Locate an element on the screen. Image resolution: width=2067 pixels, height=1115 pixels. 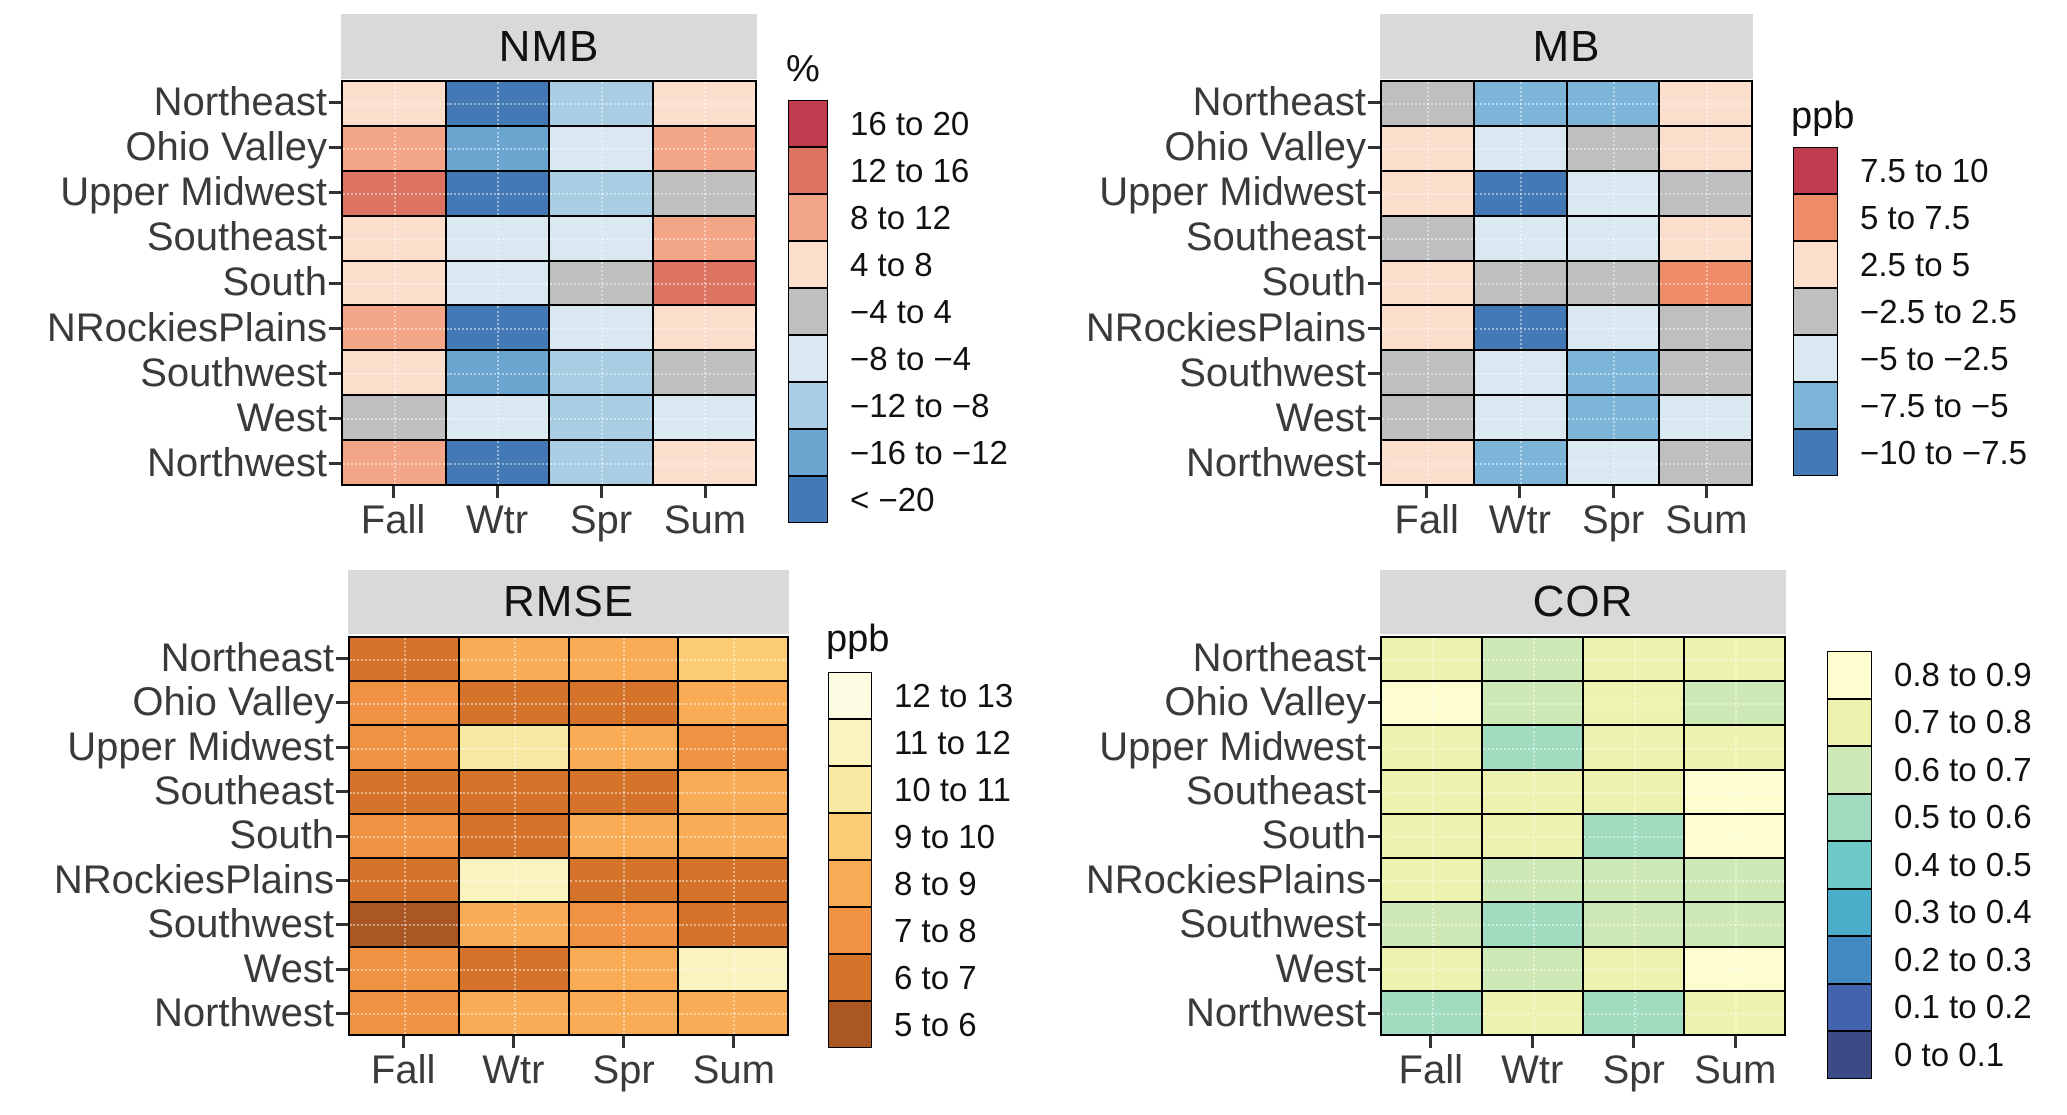
legend-label: 0.5 to 0.6 is located at coordinates (1963, 817).